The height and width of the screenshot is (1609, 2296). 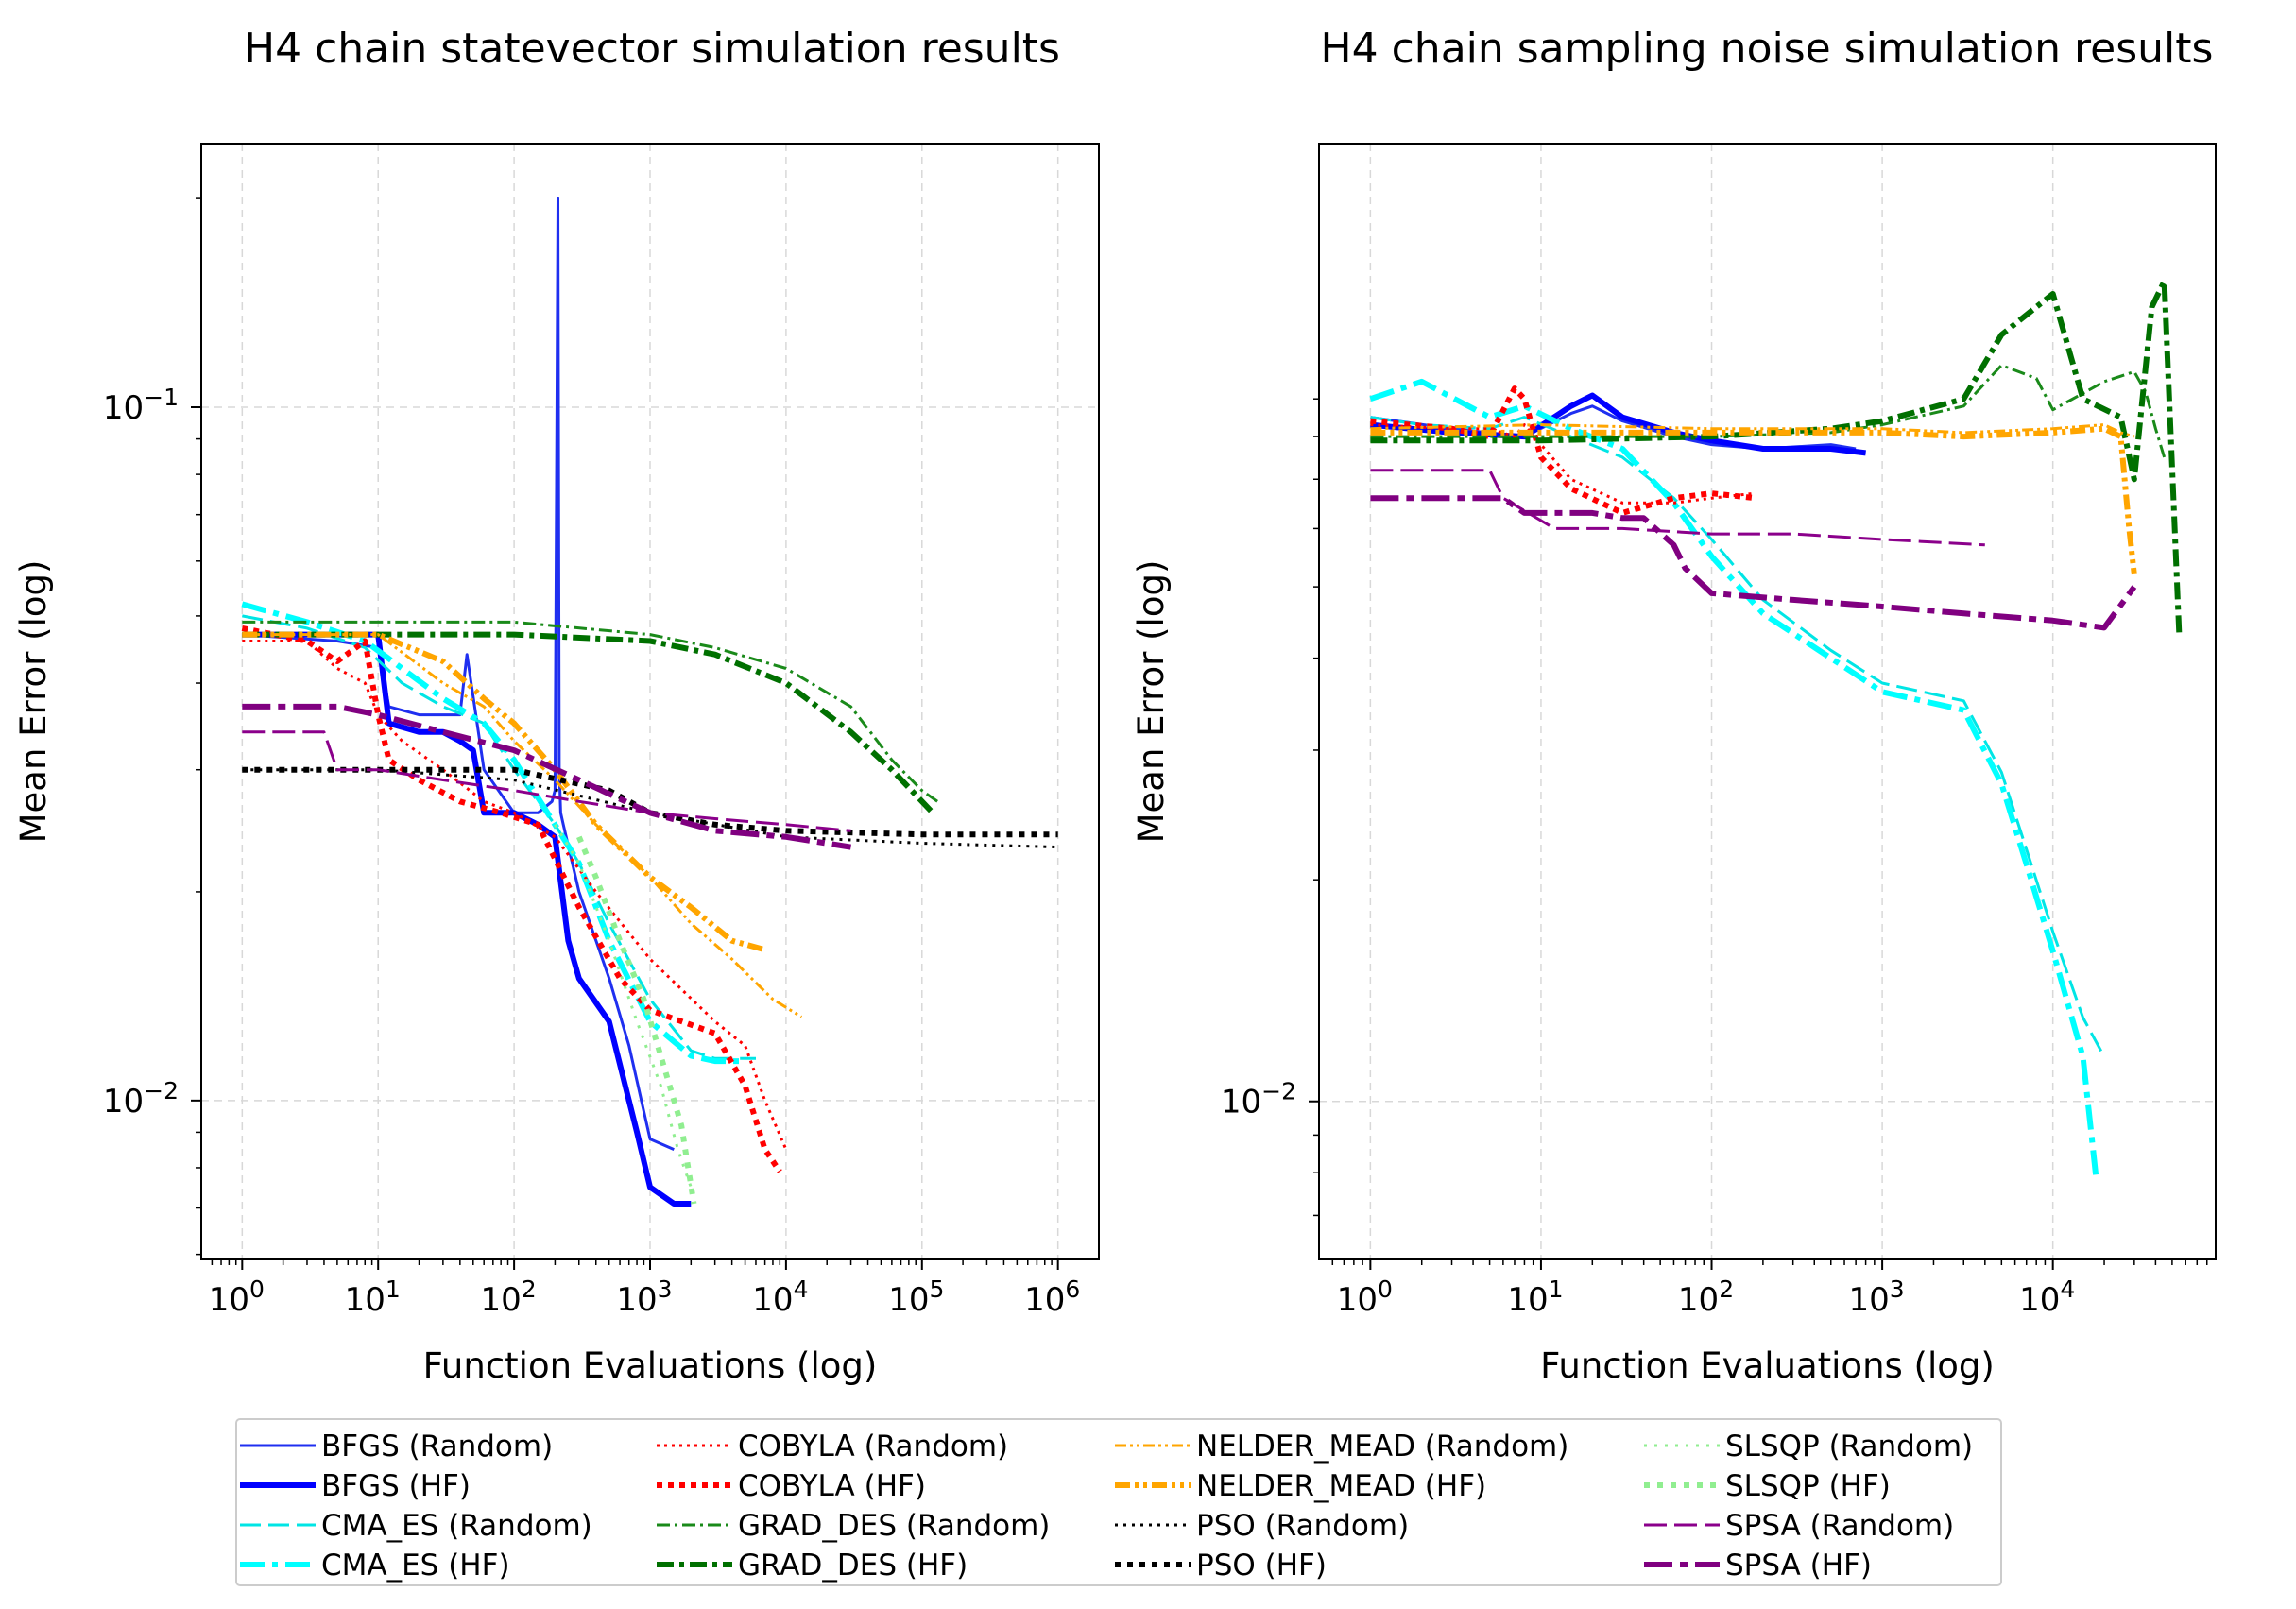 What do you see at coordinates (1382, 1446) in the screenshot?
I see `legend-label: NELDER_MEAD (Random)` at bounding box center [1382, 1446].